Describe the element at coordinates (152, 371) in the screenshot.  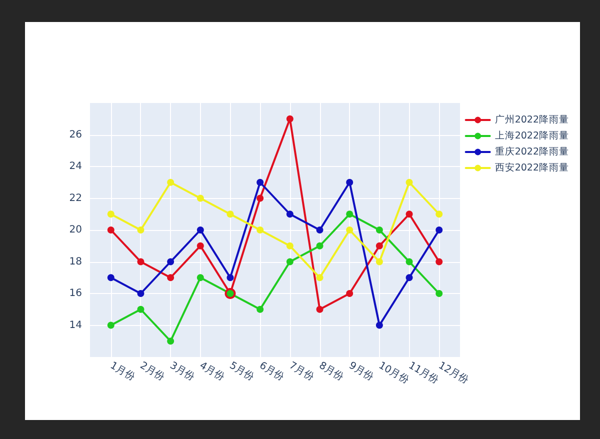
I see `x-tick-label: 2月份` at that location.